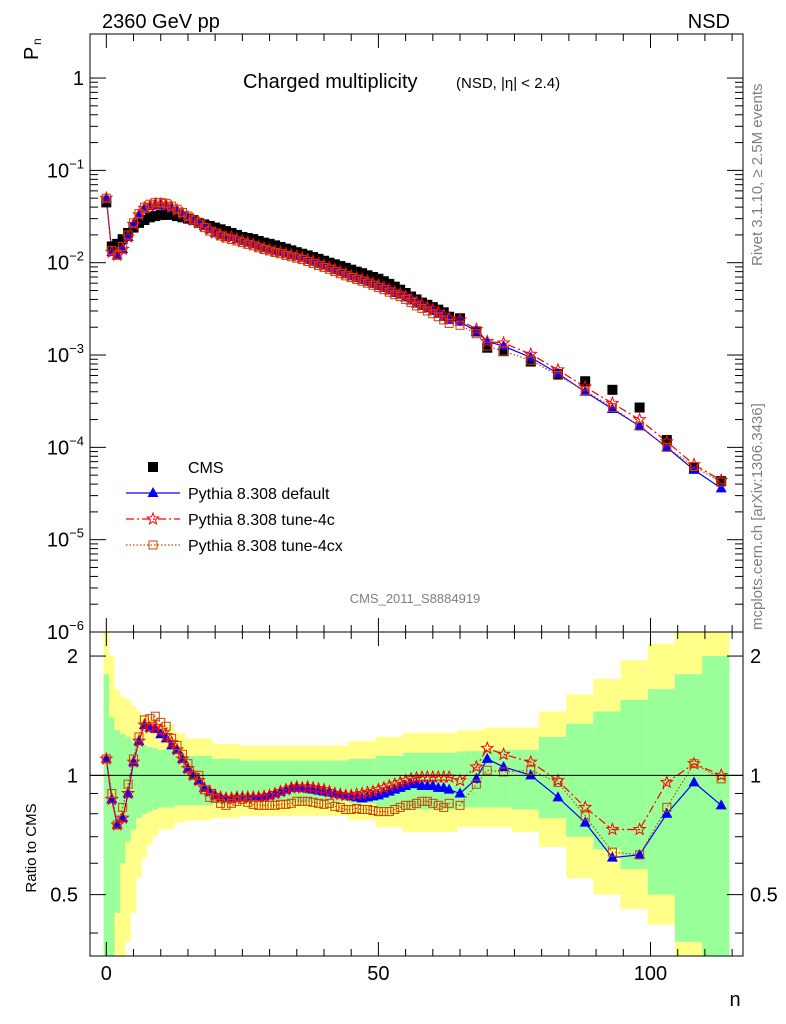 This screenshot has height=1024, width=786. What do you see at coordinates (757, 175) in the screenshot?
I see `rivet-side-label: Rivet 3.1.10, ≥ 2.5M events` at bounding box center [757, 175].